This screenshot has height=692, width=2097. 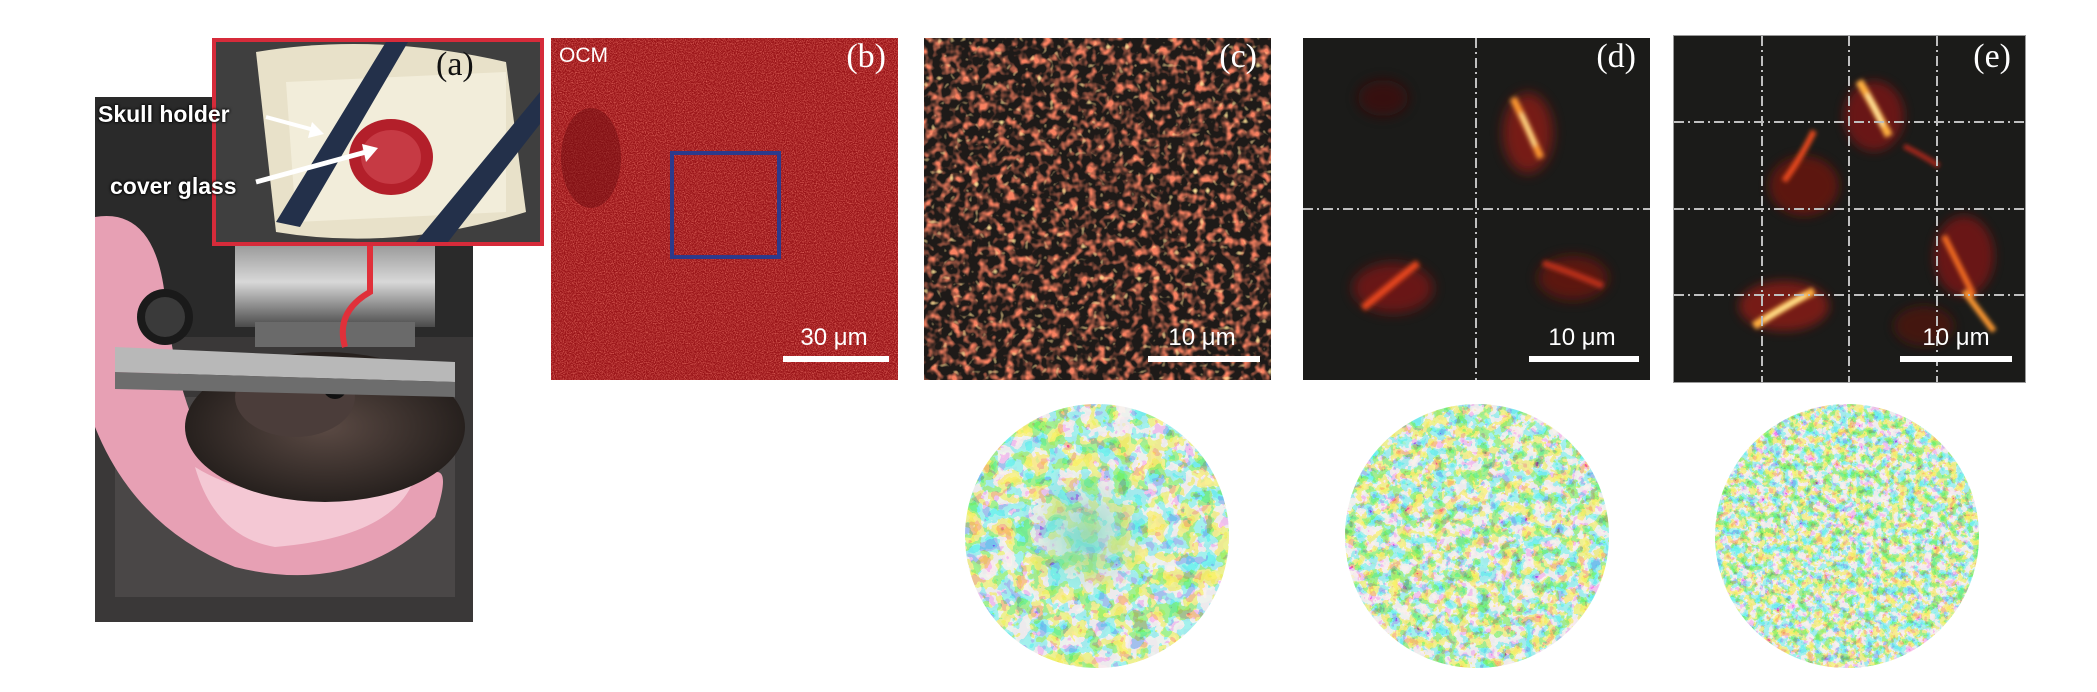 I want to click on phase-map-d, so click(x=1477, y=536).